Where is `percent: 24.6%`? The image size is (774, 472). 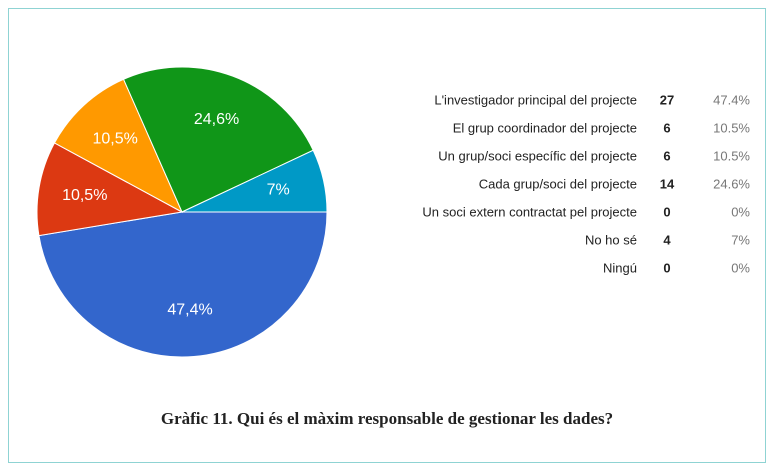 percent: 24.6% is located at coordinates (731, 183).